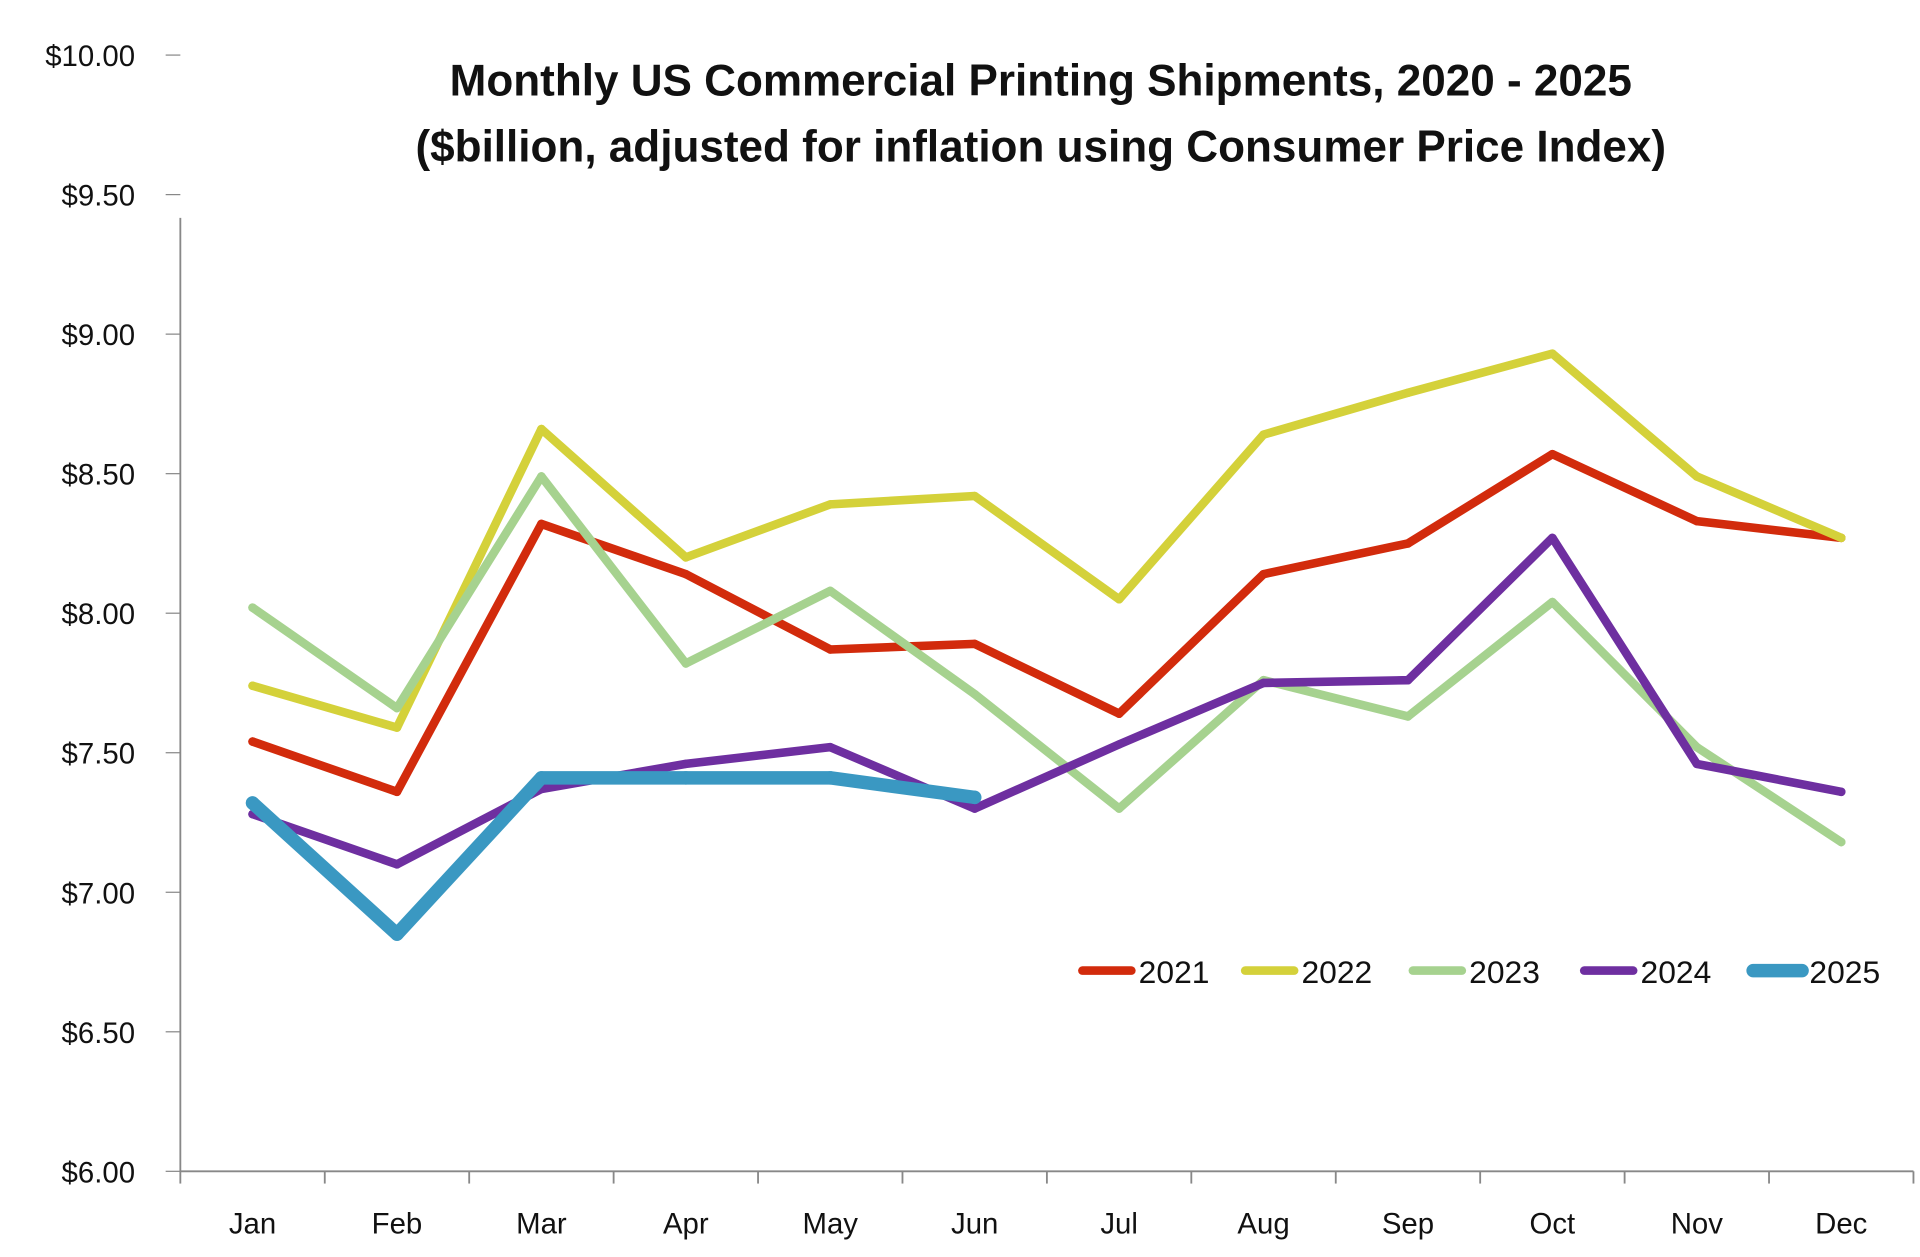  I want to click on data-point-2024-Nov, so click(1697, 764).